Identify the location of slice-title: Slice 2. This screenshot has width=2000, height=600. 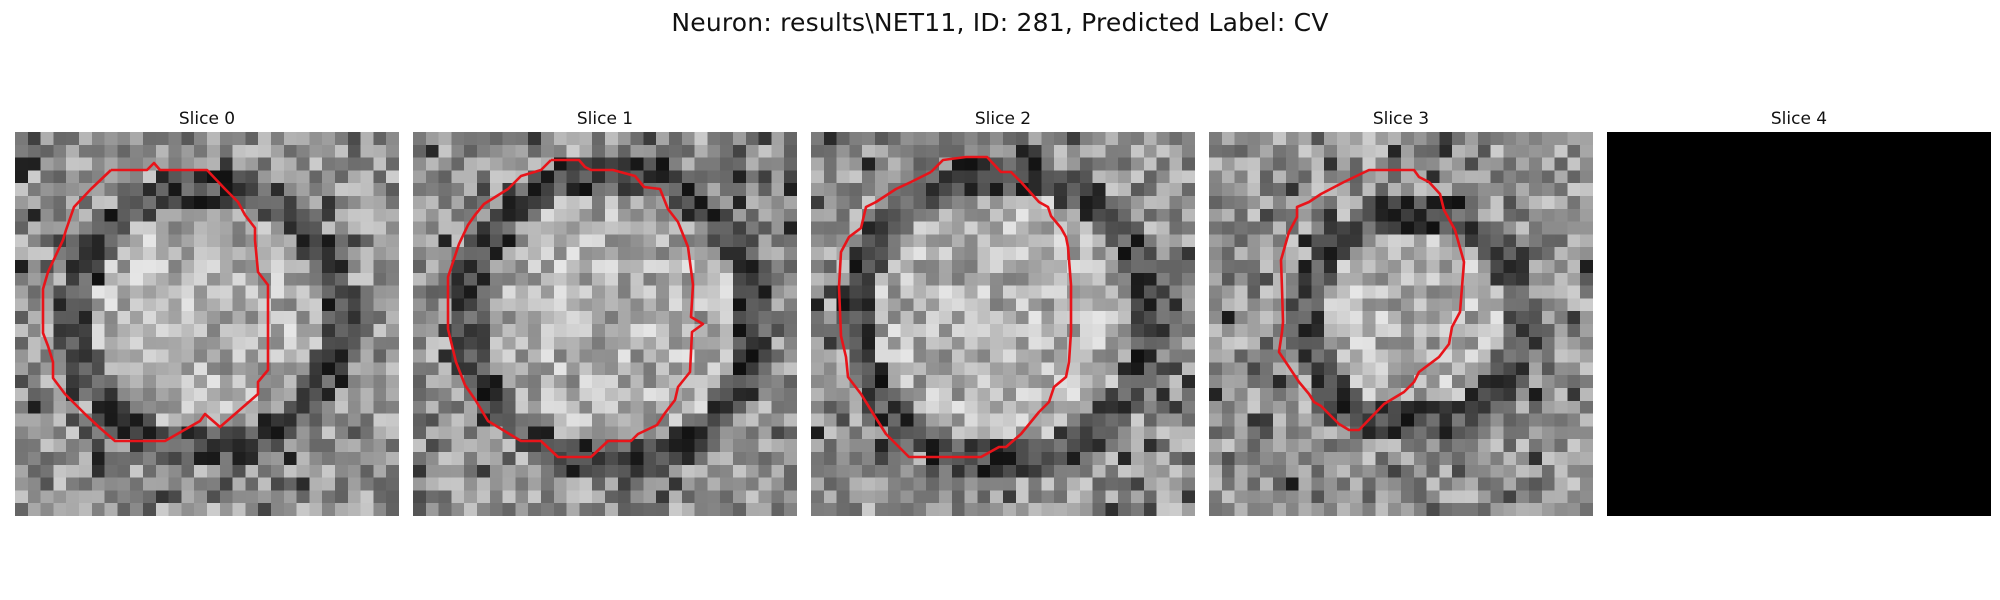
(1003, 119).